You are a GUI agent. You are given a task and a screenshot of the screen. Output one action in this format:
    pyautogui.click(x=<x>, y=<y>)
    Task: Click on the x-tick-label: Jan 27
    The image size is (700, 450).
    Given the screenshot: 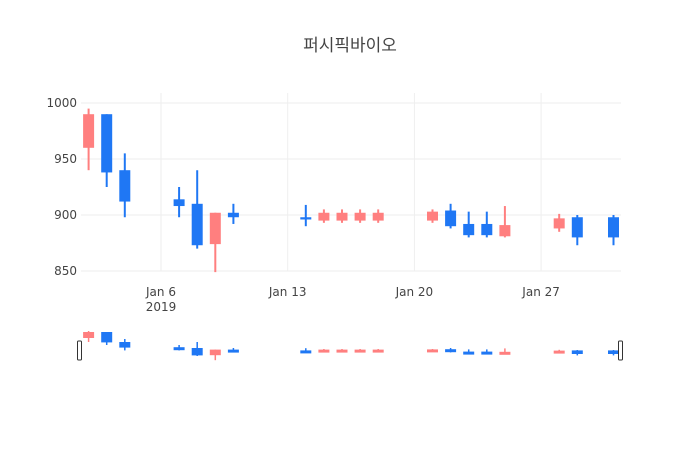 What is the action you would take?
    pyautogui.click(x=540, y=292)
    